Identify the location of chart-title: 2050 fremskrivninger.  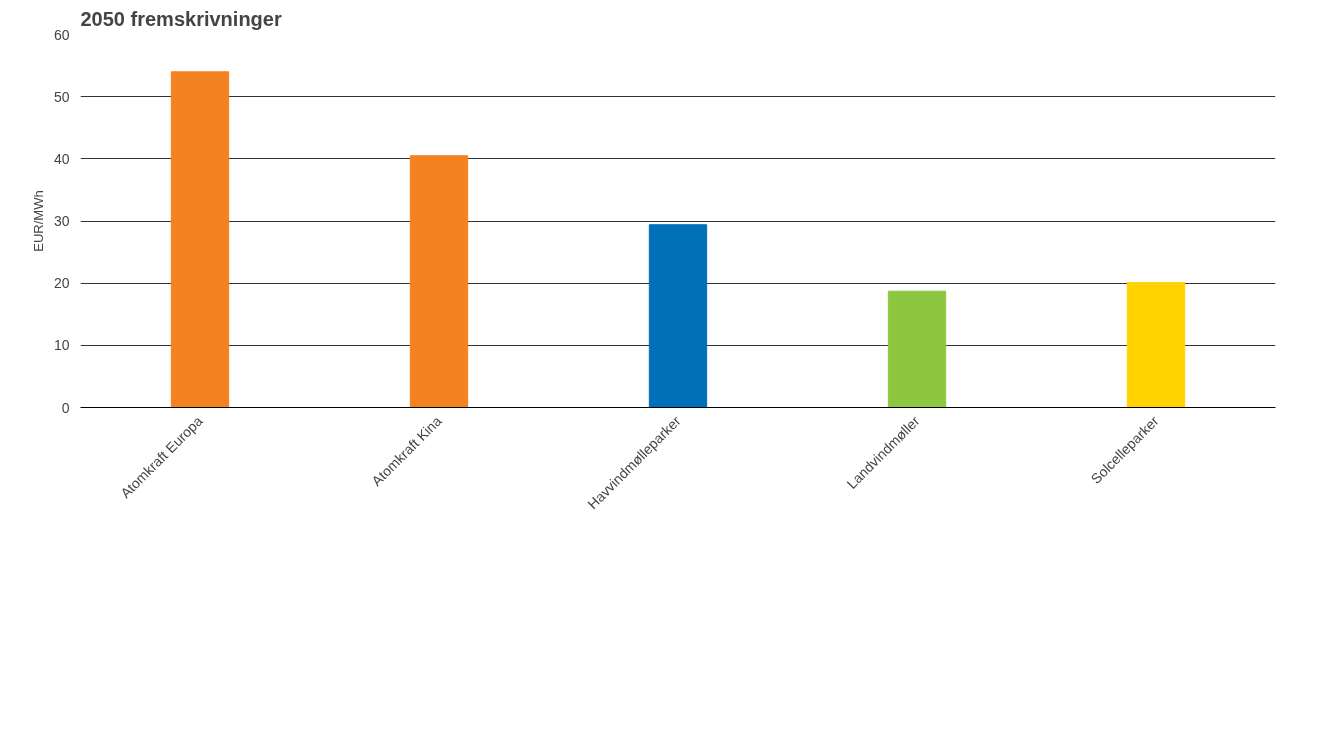
(181, 18).